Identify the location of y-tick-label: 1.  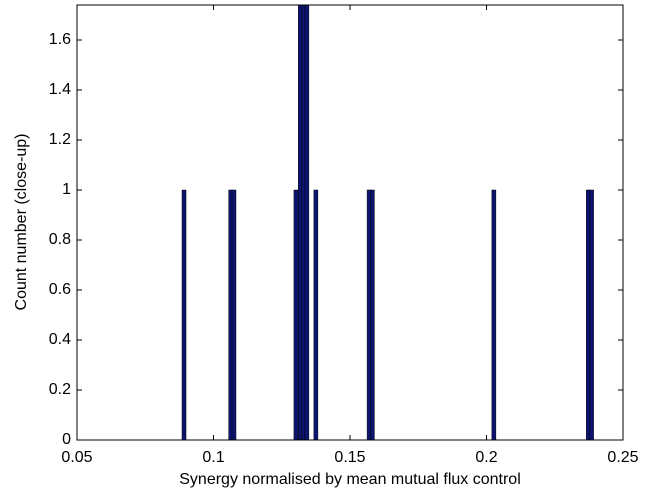
(66, 189).